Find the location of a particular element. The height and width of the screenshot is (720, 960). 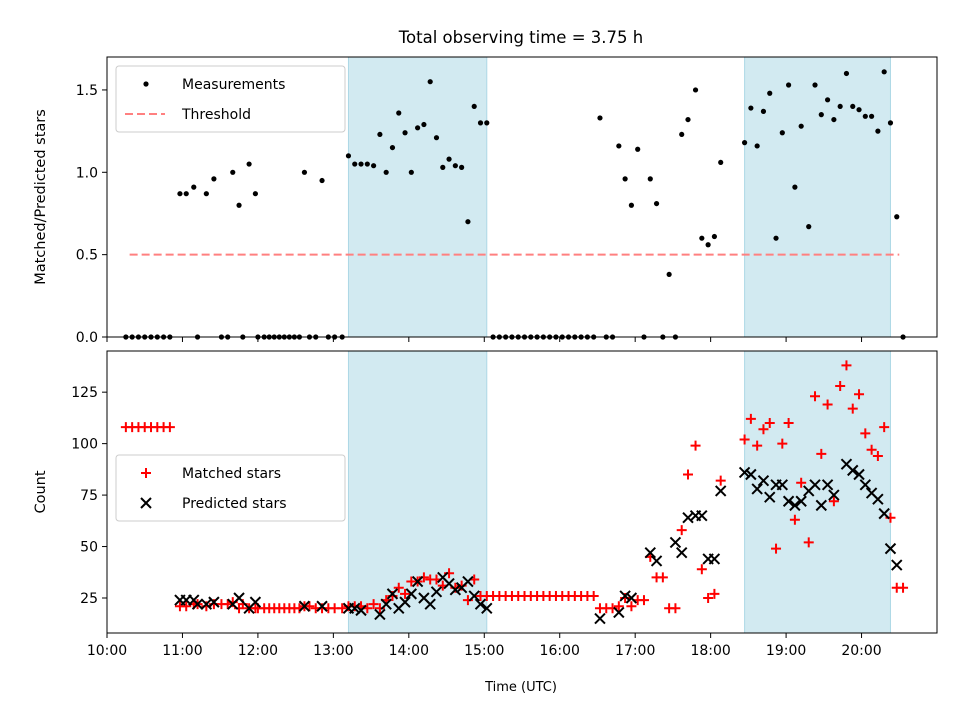

y-axis-label: Count is located at coordinates (41, 491).